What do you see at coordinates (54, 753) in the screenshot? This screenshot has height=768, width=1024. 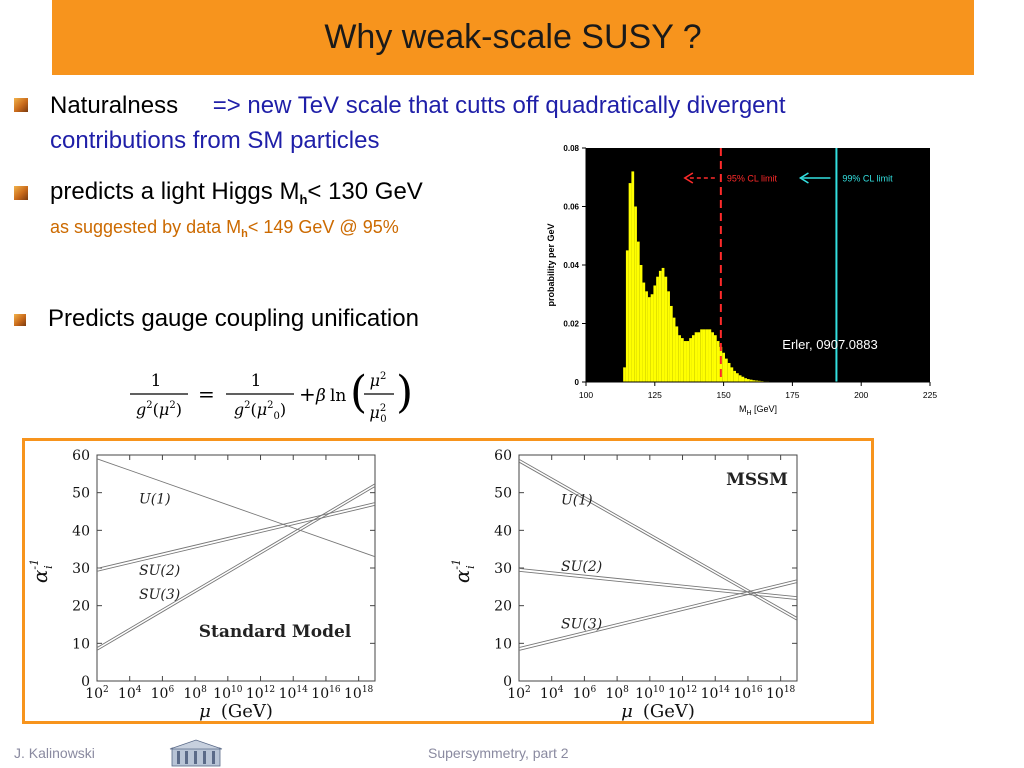 I see `footer-author: J. Kalinowski` at bounding box center [54, 753].